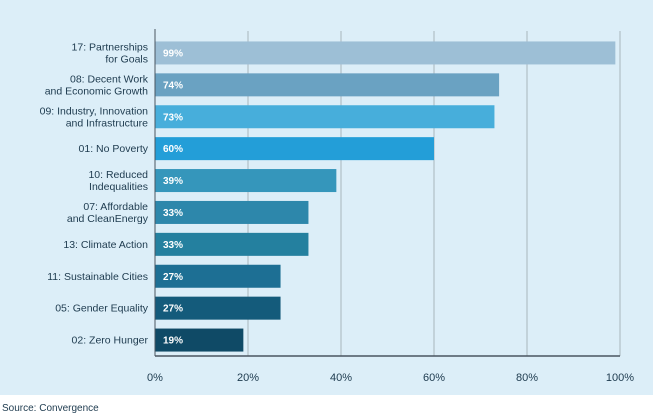 The width and height of the screenshot is (653, 417). What do you see at coordinates (110, 47) in the screenshot?
I see `category-label: 17: Partnerships` at bounding box center [110, 47].